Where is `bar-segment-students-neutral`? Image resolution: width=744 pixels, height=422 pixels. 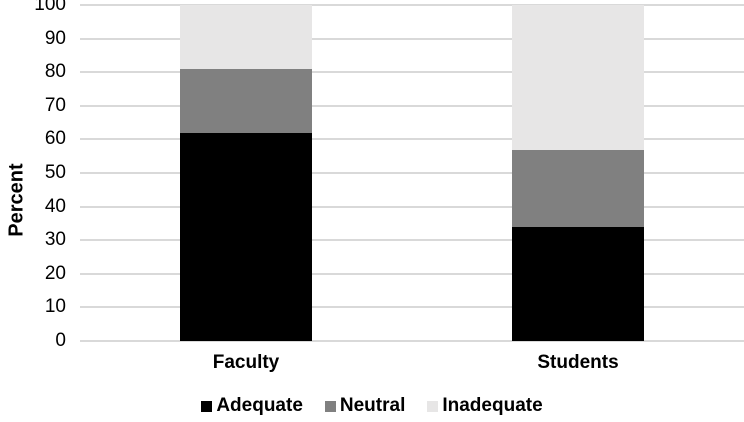 bar-segment-students-neutral is located at coordinates (578, 188).